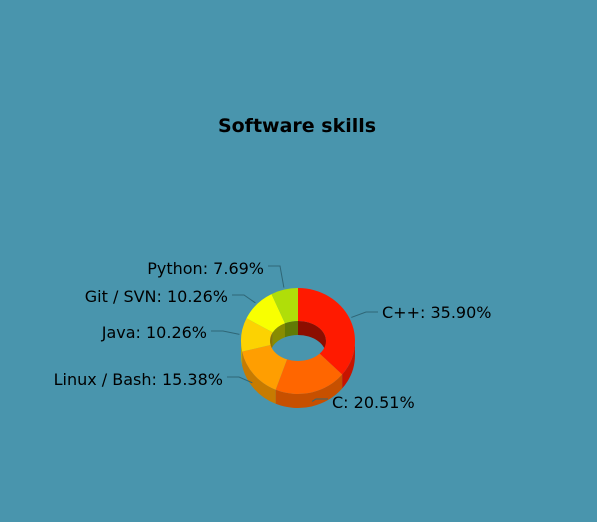 The image size is (597, 522). Describe the element at coordinates (240, 380) in the screenshot. I see `leader-line-linux-bash` at that location.